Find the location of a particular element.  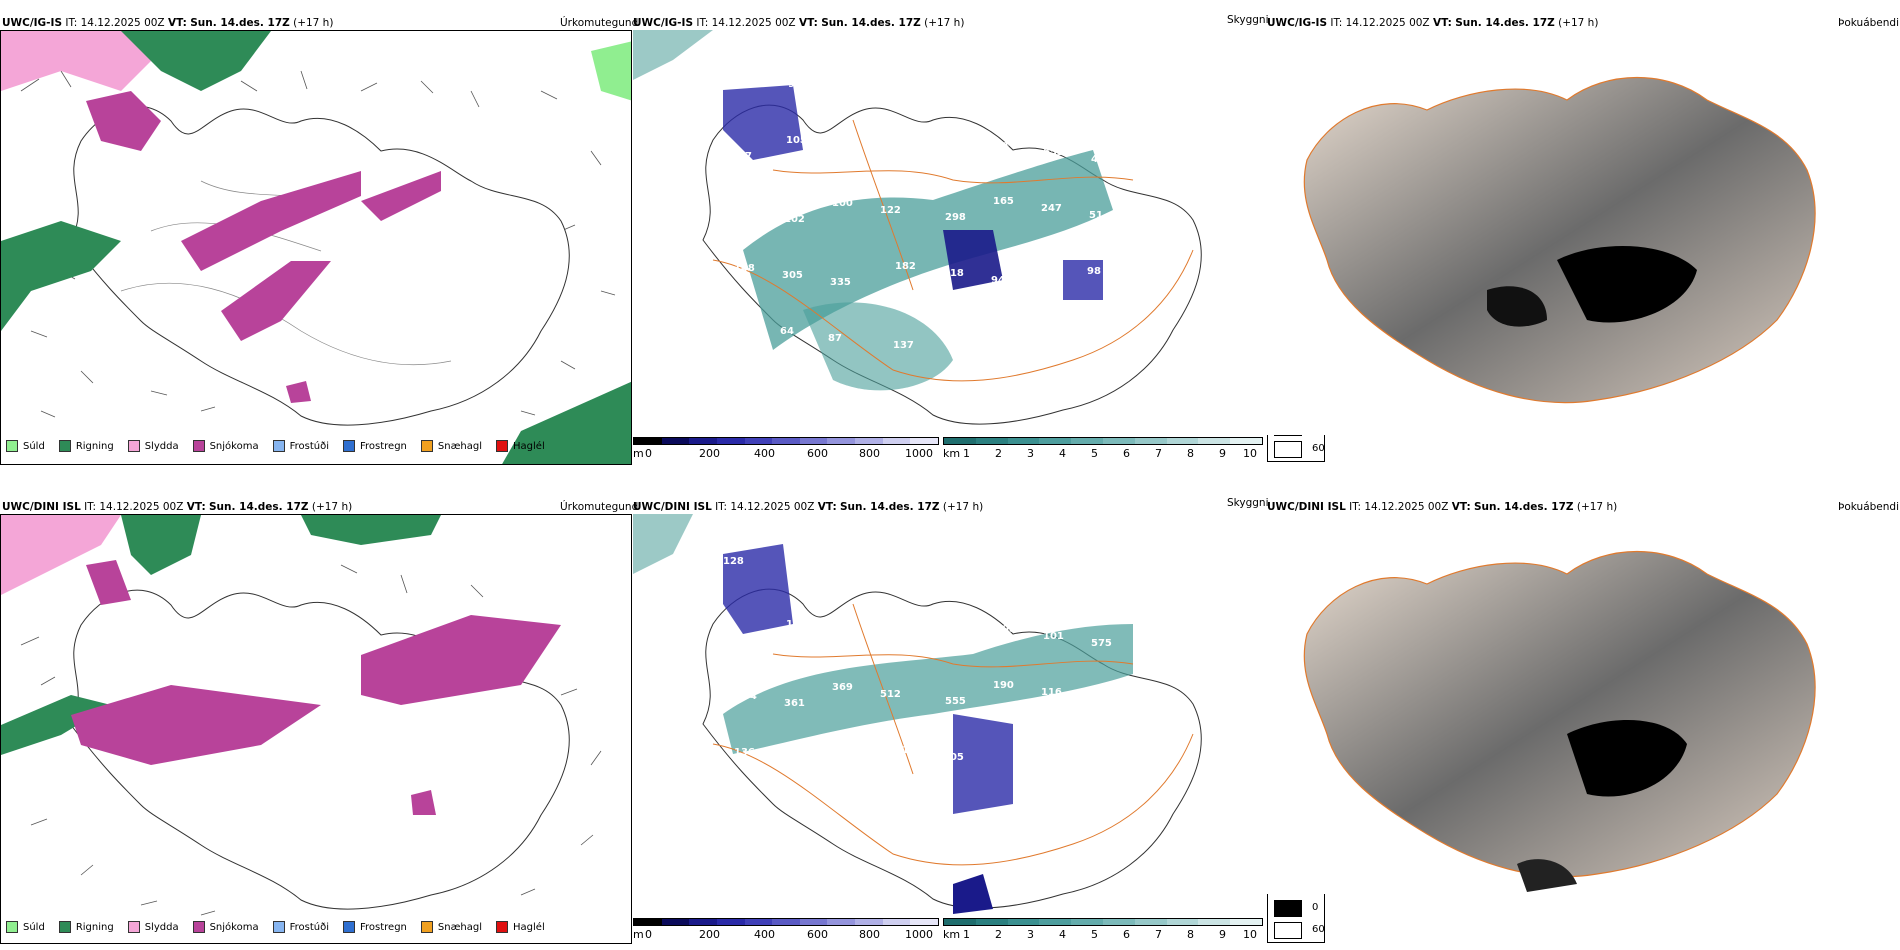

ceiling-value-label: 932 is located at coordinates (892, 638).